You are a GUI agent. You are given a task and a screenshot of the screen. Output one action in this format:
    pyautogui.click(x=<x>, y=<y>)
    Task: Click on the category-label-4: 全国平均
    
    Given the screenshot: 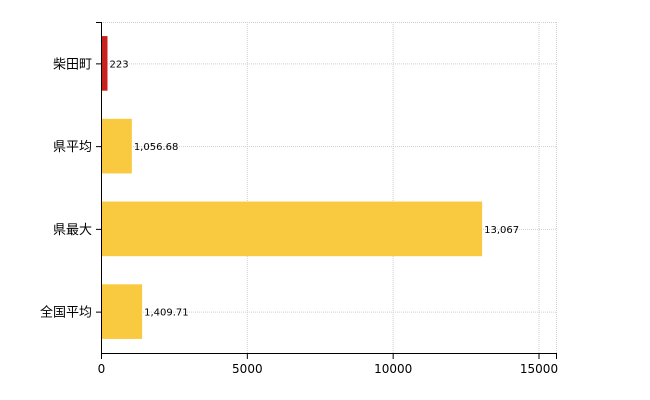 What is the action you would take?
    pyautogui.click(x=66, y=313)
    